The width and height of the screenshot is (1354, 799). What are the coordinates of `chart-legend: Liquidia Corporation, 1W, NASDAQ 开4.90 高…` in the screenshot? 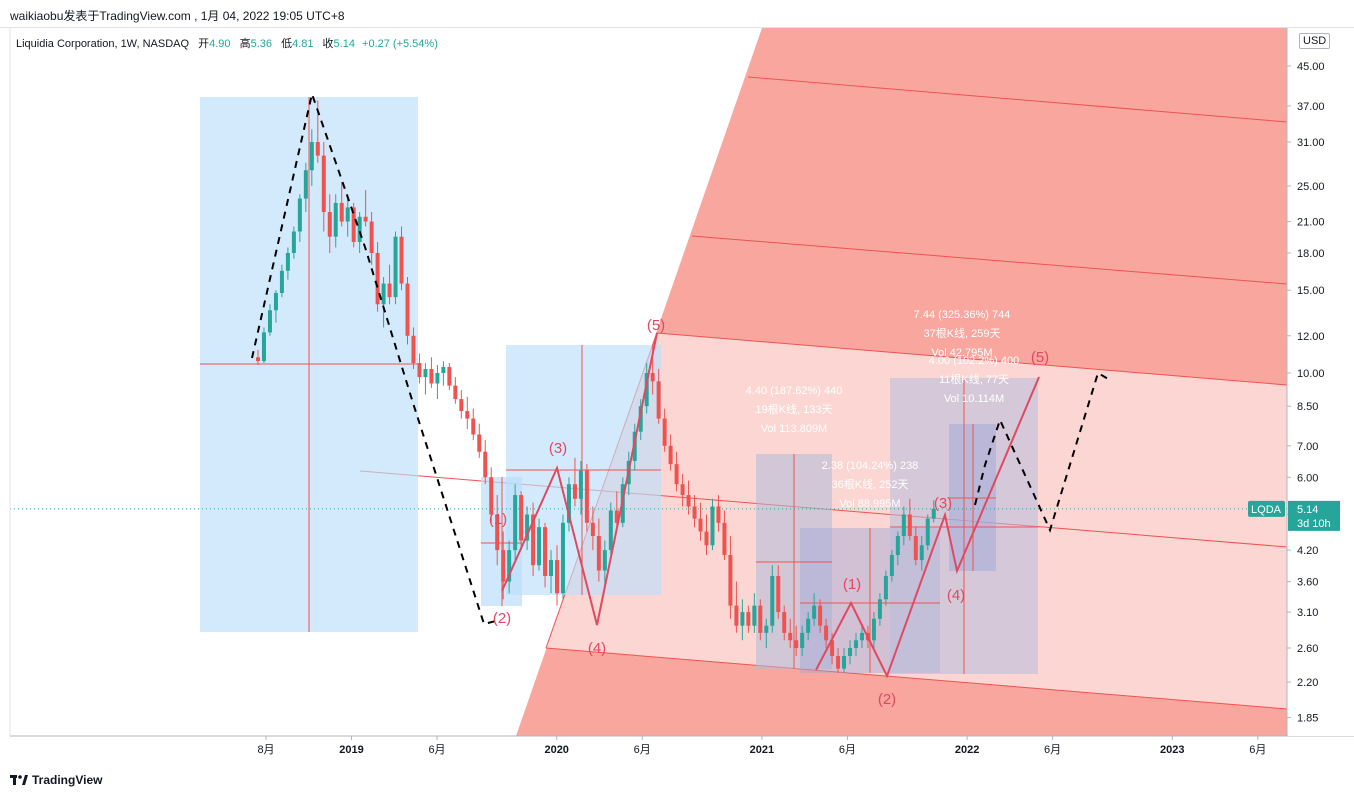 It's located at (227, 43).